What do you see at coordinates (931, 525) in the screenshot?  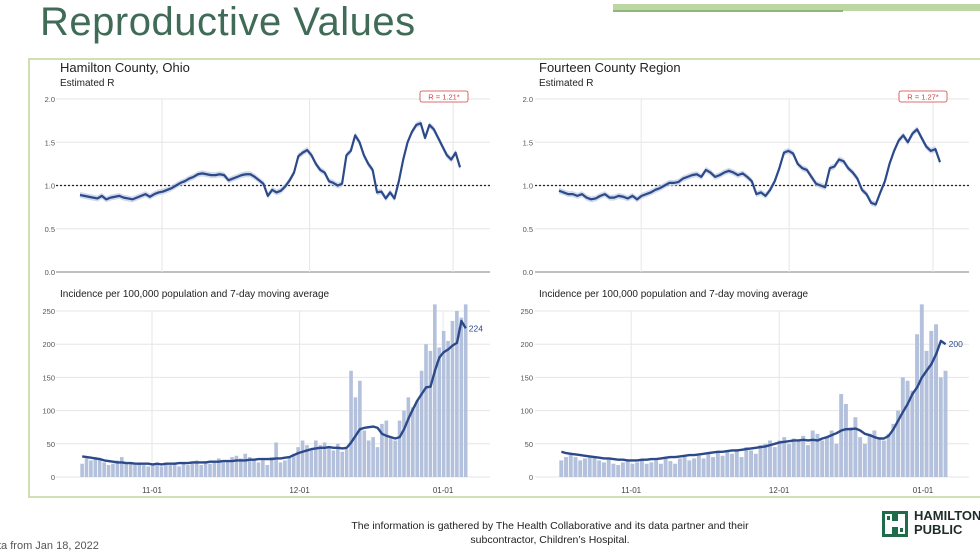 I see `hamilton-public-logo: HAMILTON PUBLIC` at bounding box center [931, 525].